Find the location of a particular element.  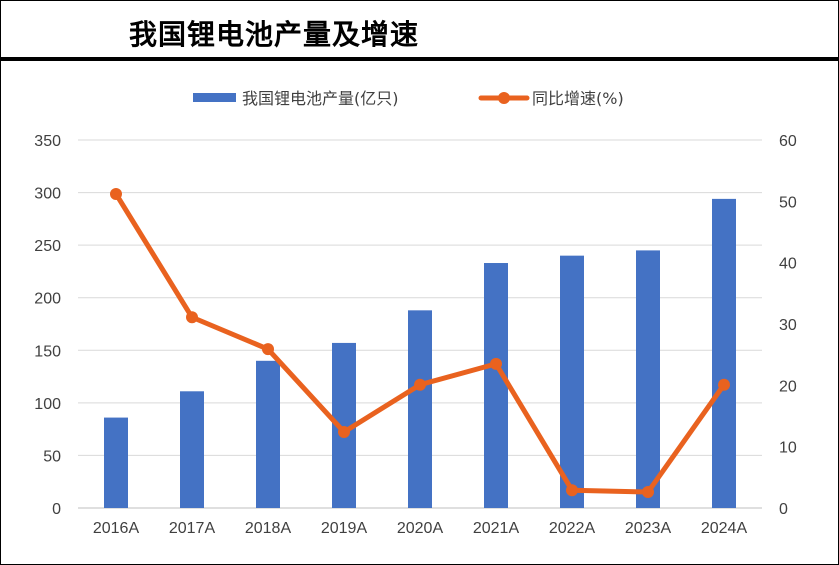

left-tick-label: 200 is located at coordinates (47, 299).